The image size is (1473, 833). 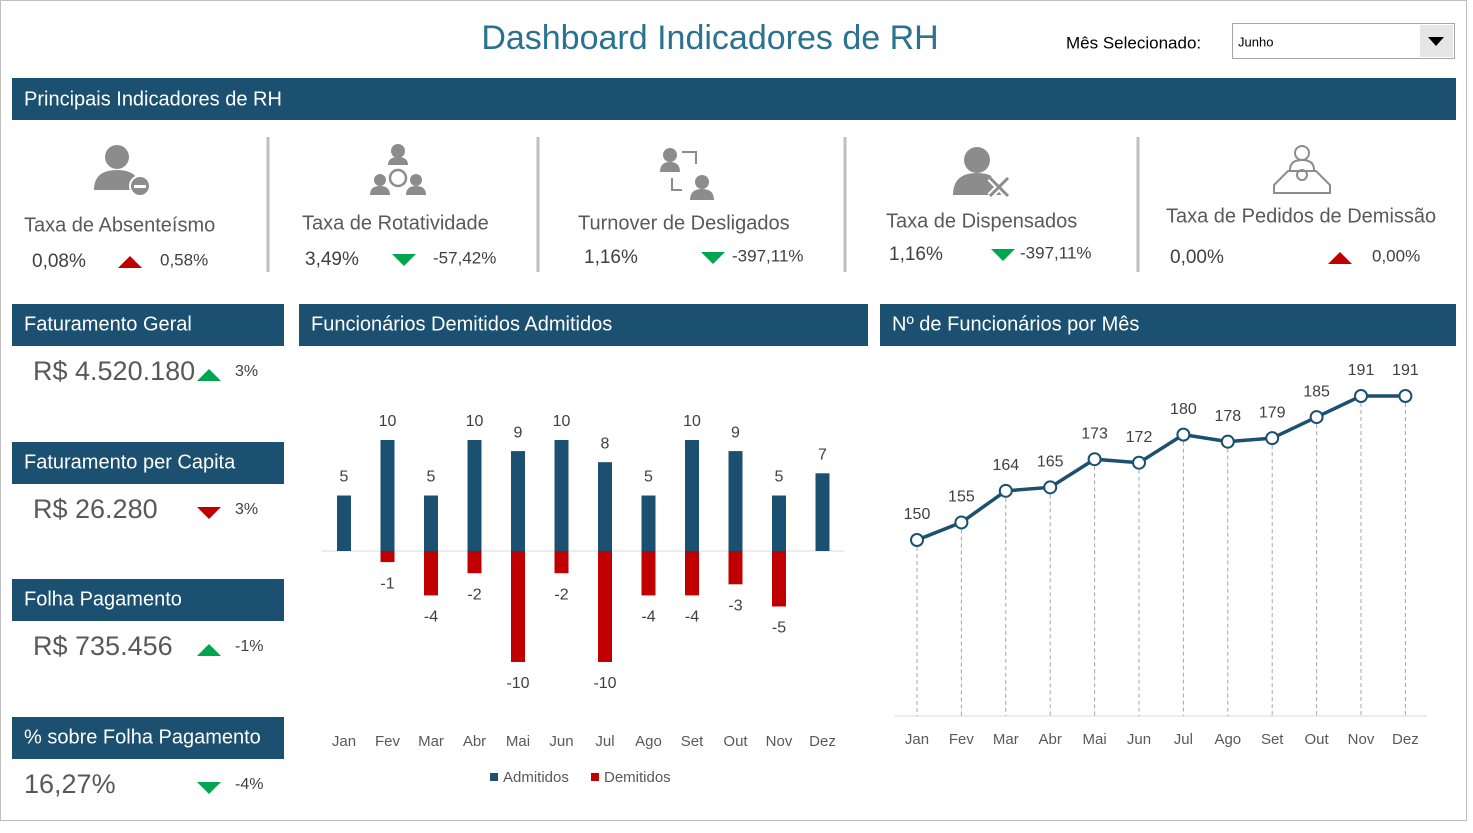 I want to click on page-title: Dashboard Indicadores de RH, so click(x=709, y=38).